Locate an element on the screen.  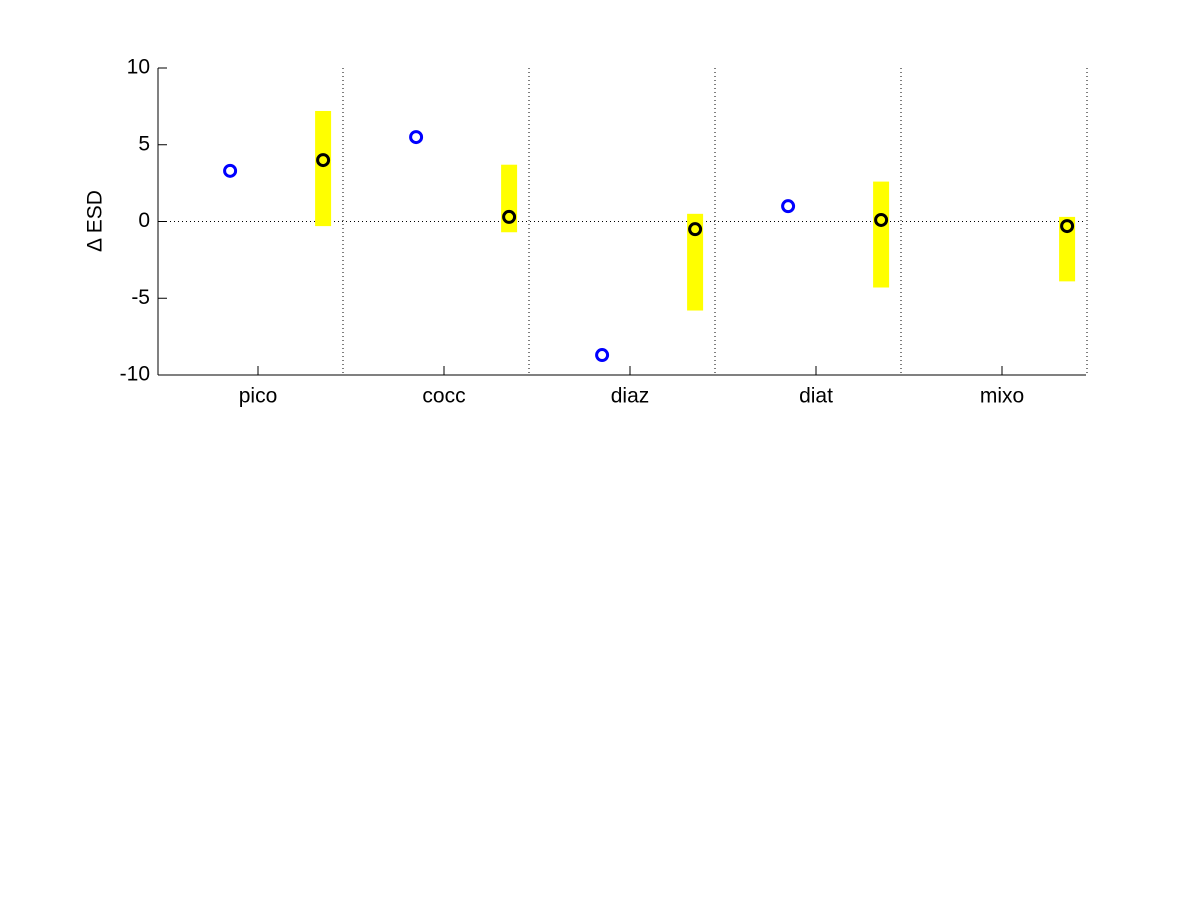
y-tick-label: 5 is located at coordinates (144, 143).